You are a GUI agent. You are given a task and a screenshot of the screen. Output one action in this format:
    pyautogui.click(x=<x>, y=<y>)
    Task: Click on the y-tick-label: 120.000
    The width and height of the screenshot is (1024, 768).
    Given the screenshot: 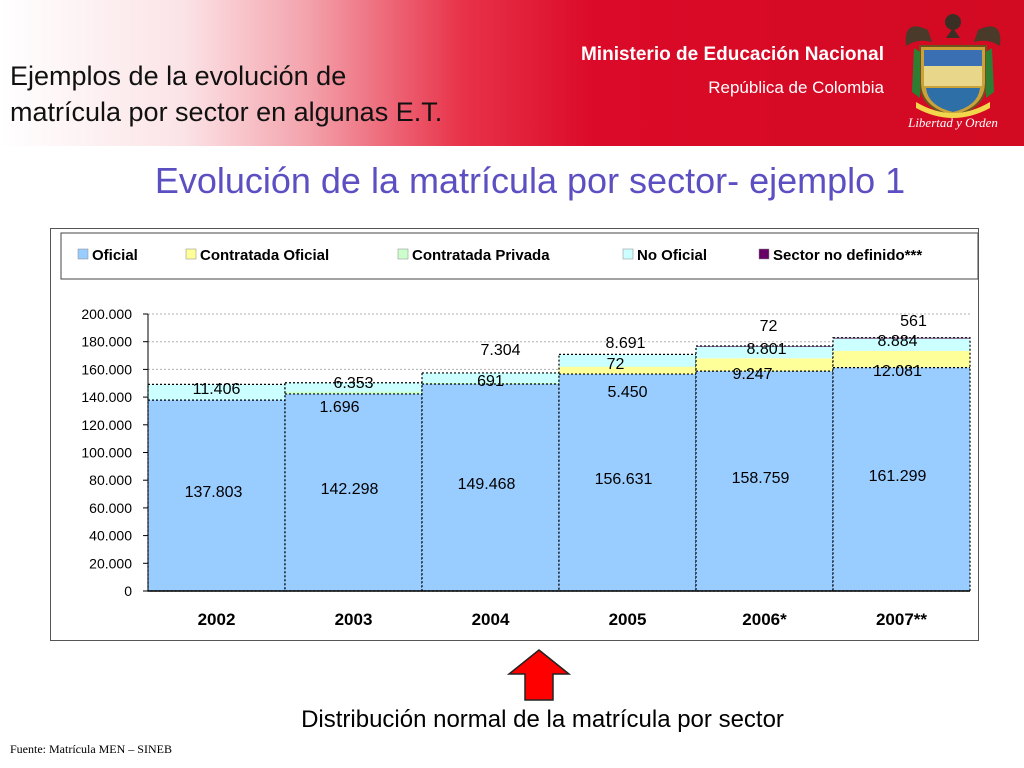 What is the action you would take?
    pyautogui.click(x=106, y=425)
    